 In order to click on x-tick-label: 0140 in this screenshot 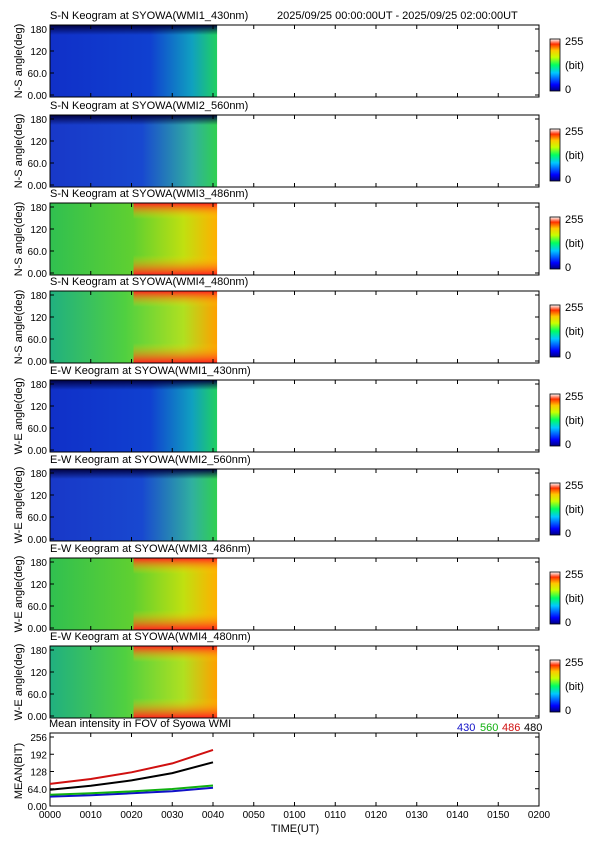, I will do `click(457, 815)`.